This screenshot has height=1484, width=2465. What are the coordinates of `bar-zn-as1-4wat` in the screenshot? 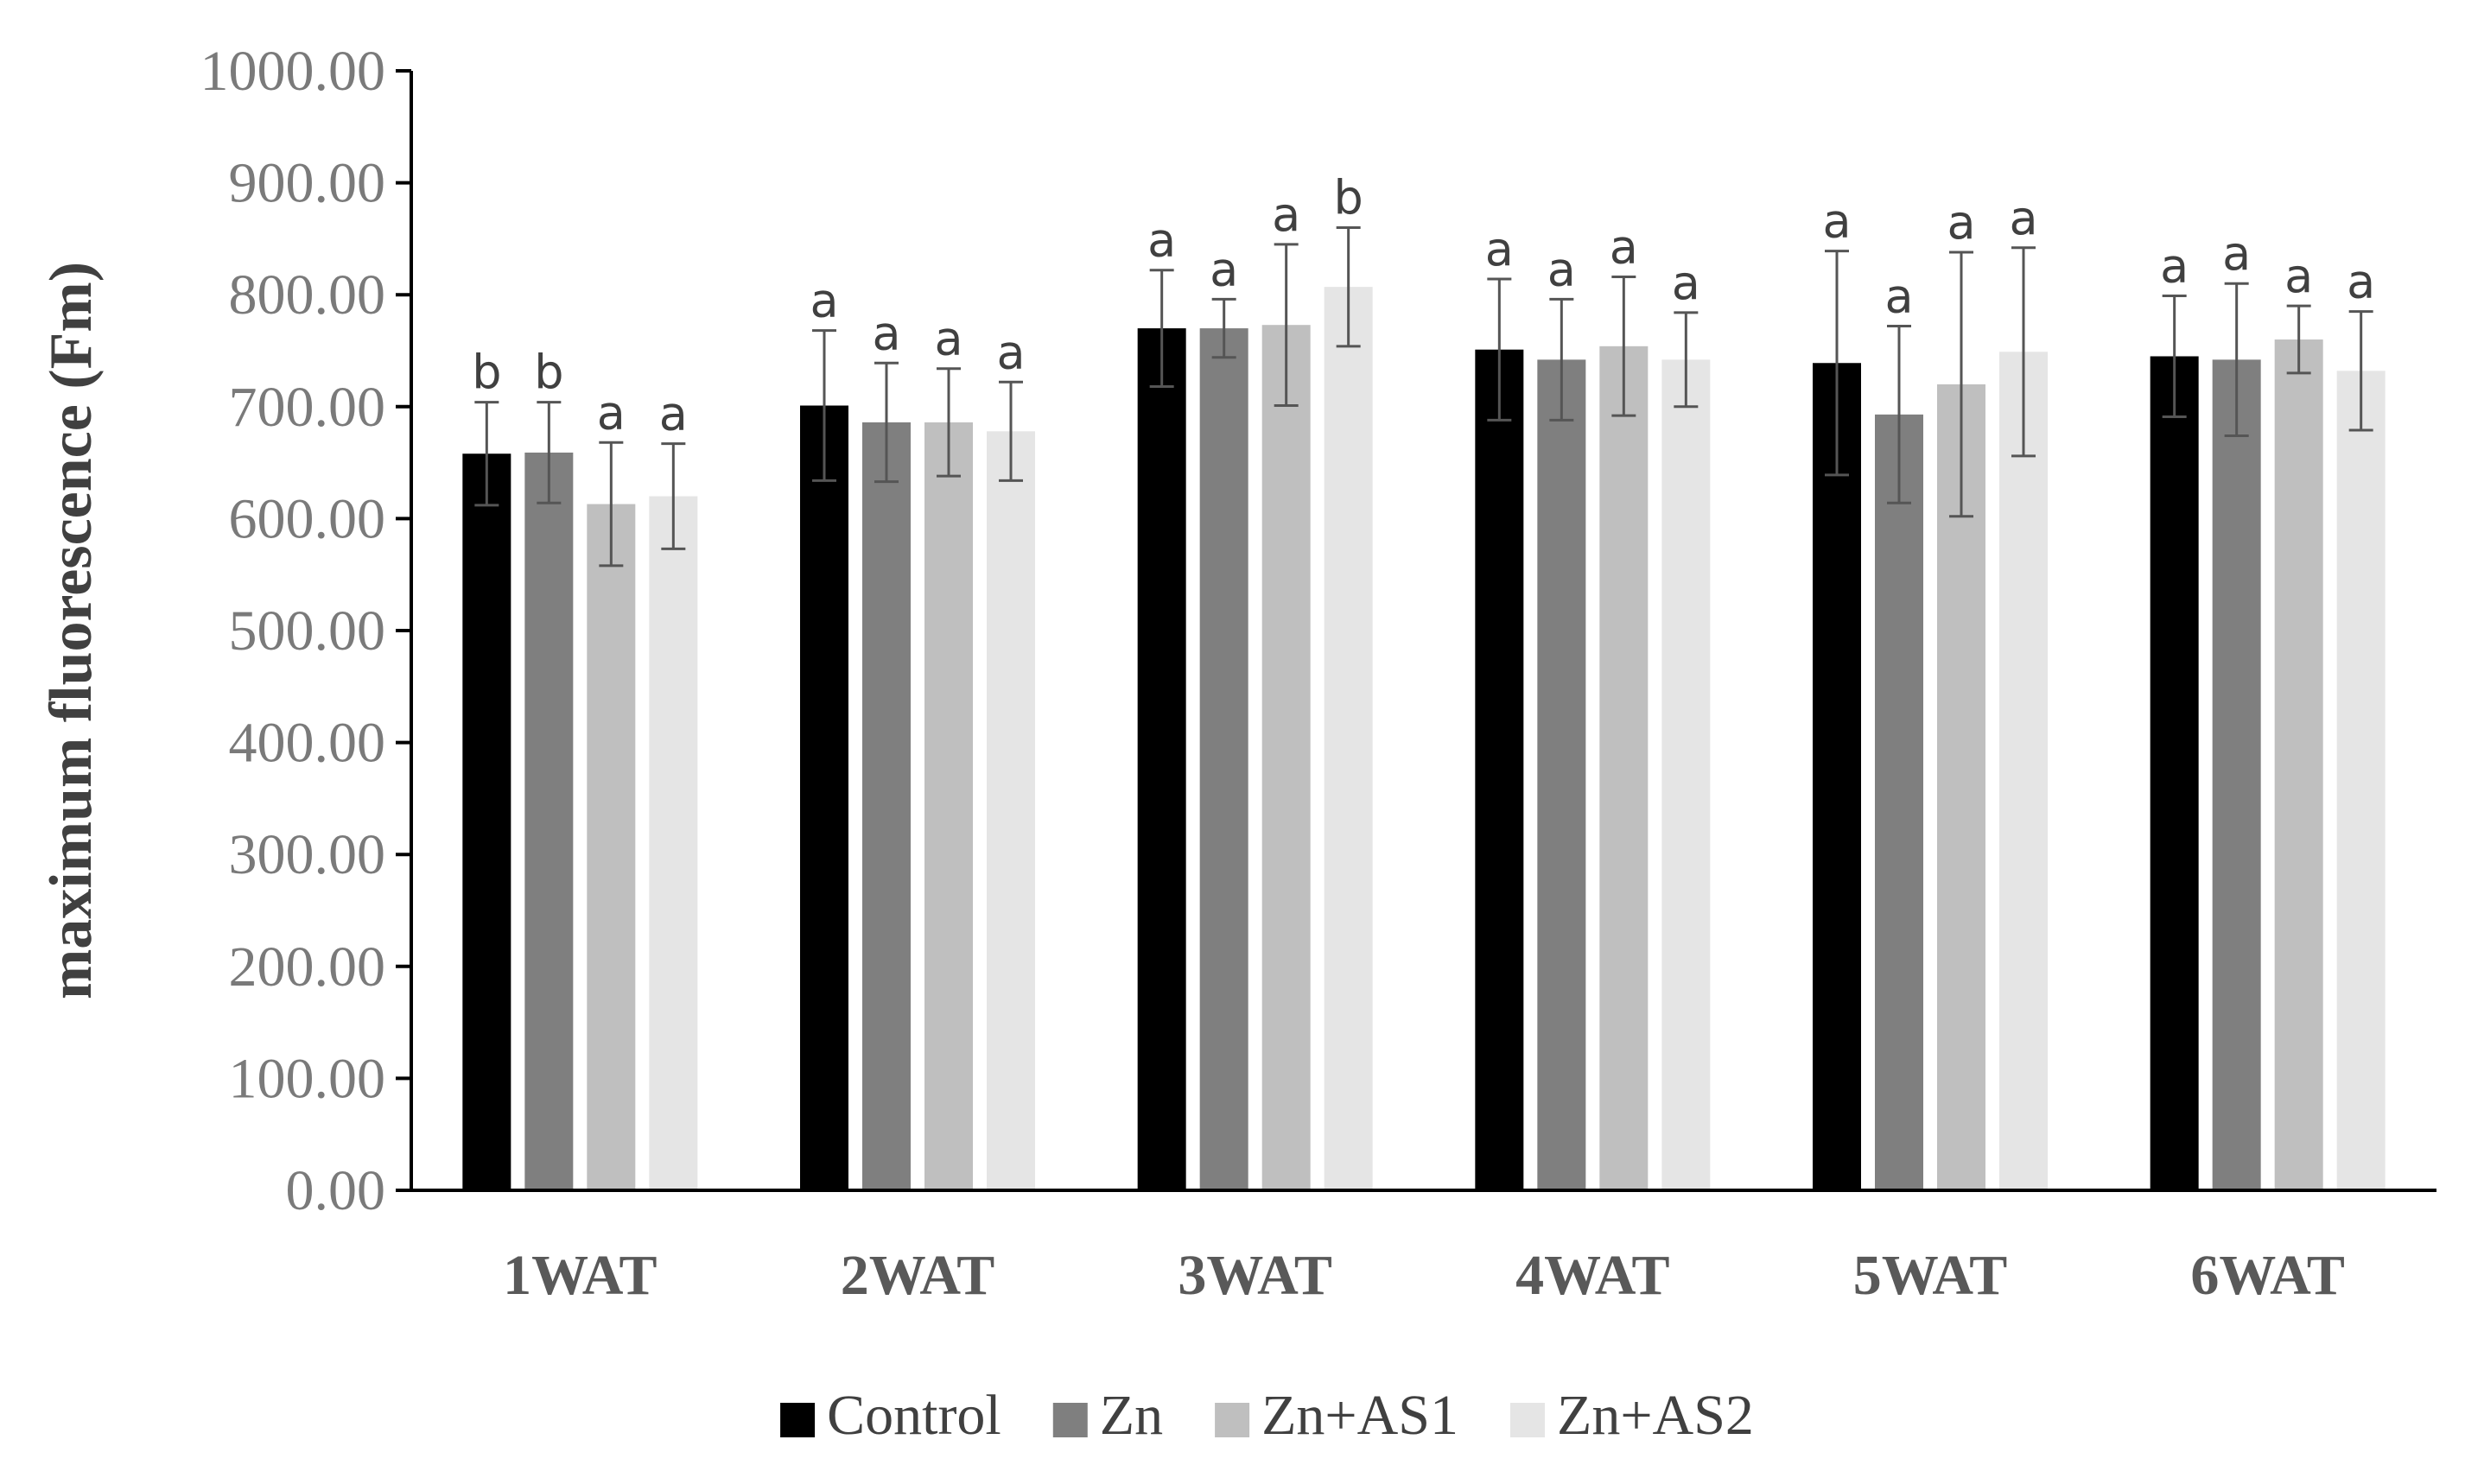 It's located at (1624, 768).